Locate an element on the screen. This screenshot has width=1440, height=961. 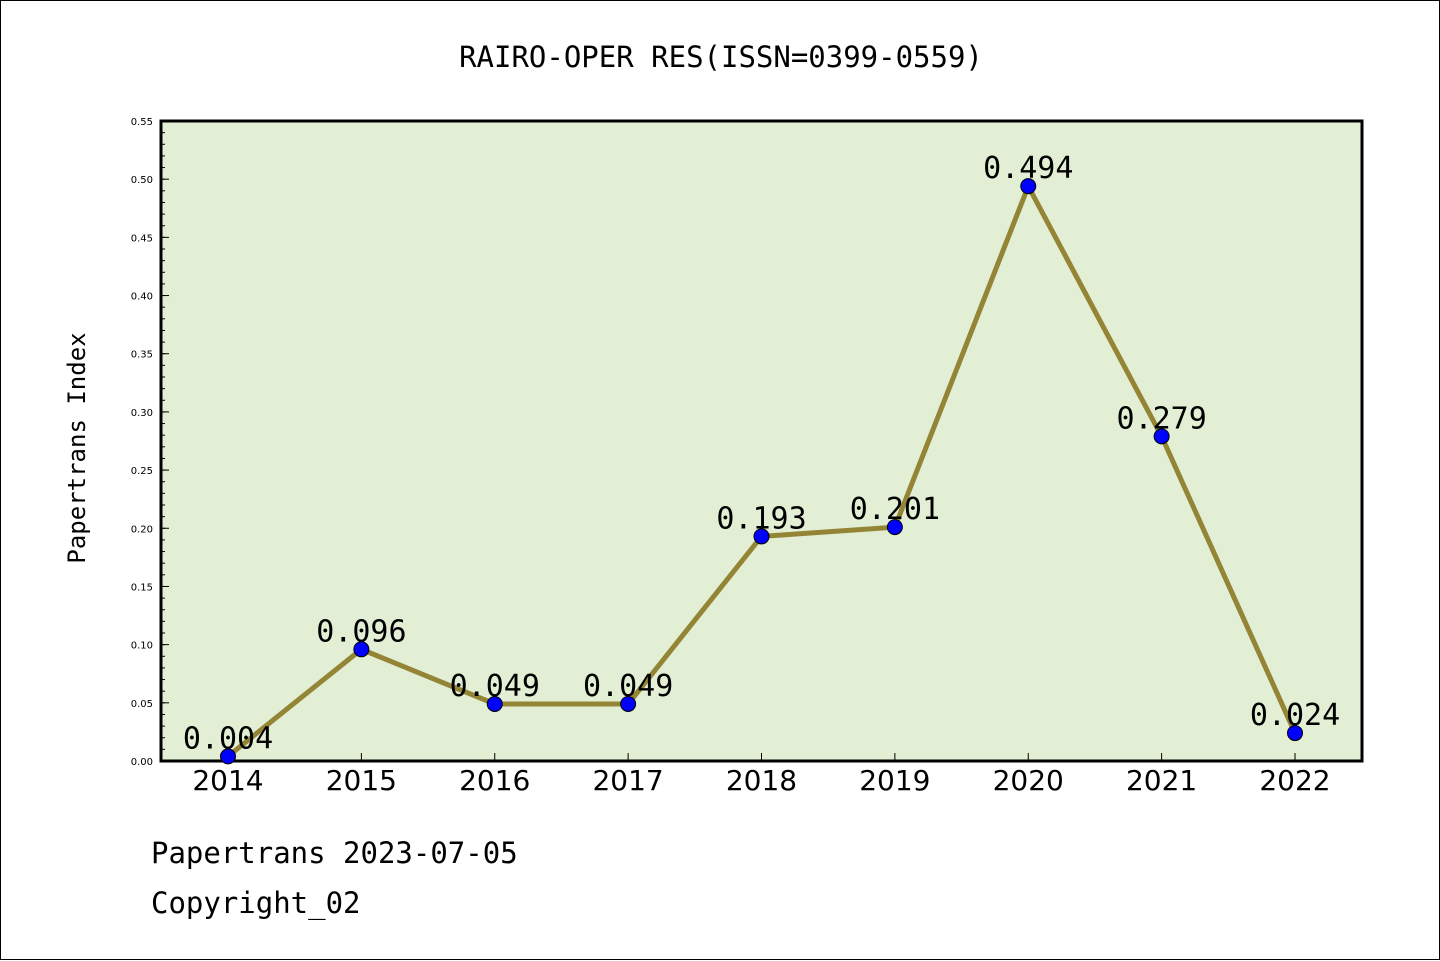
x-tick-label: 2022 is located at coordinates (1294, 780).